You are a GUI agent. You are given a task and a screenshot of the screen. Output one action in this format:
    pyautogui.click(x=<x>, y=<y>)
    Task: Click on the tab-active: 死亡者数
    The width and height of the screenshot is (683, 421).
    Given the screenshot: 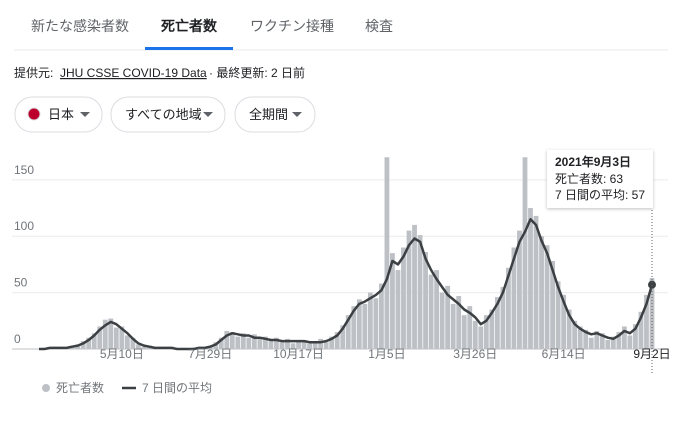 What is the action you would take?
    pyautogui.click(x=189, y=26)
    